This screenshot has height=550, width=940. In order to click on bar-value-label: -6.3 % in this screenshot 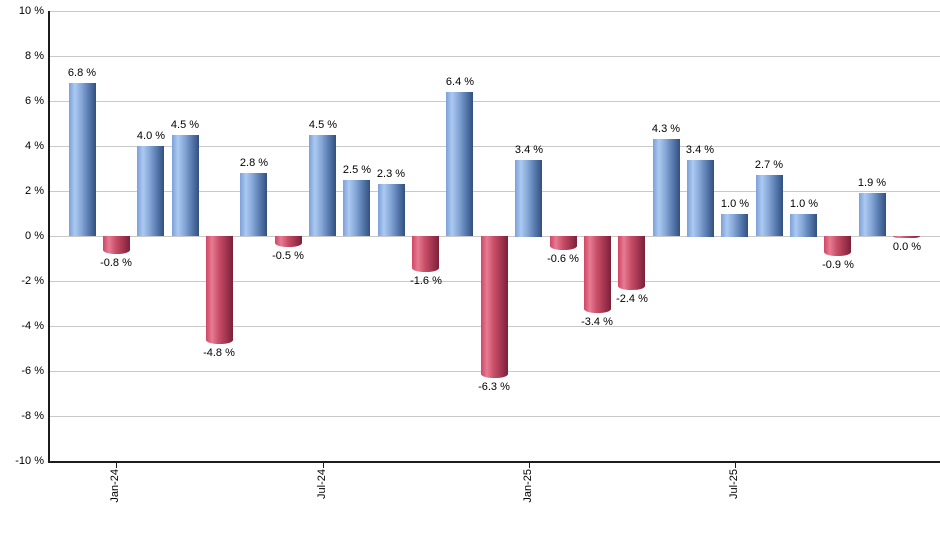, I will do `click(494, 387)`.